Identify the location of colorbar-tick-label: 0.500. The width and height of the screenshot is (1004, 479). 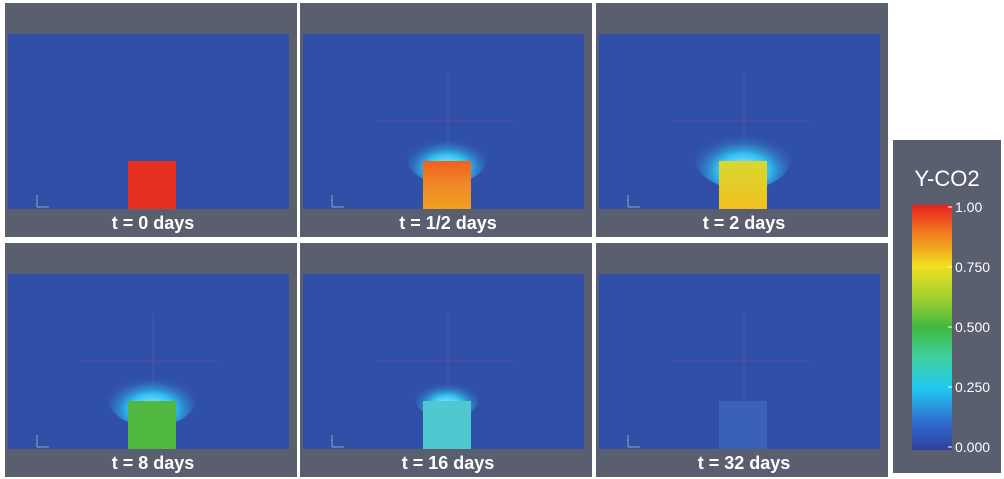
(972, 327).